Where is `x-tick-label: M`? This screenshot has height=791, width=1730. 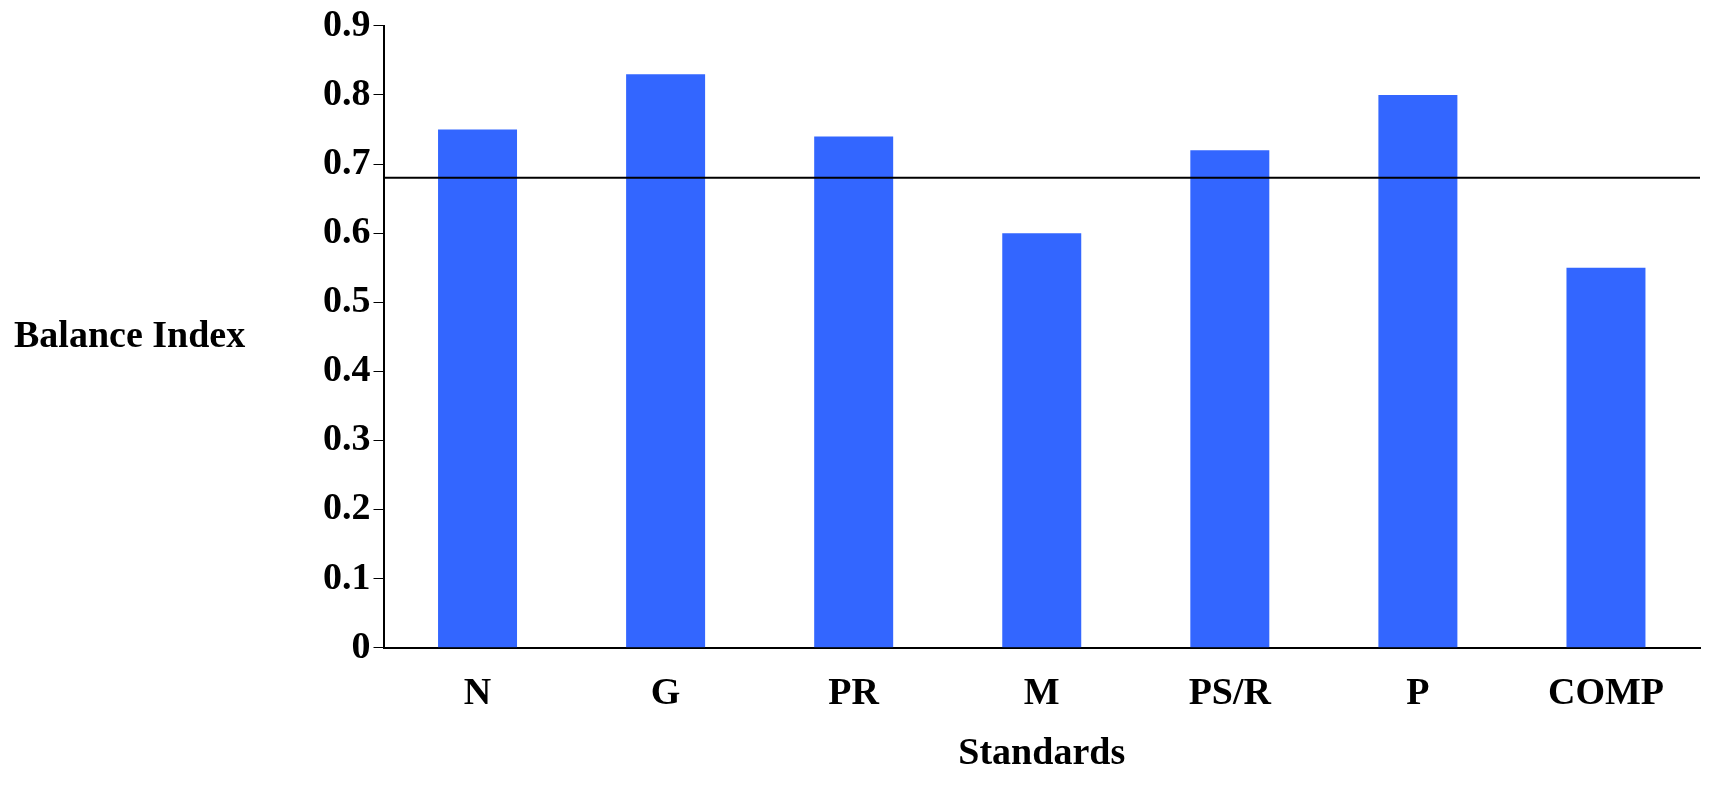
x-tick-label: M is located at coordinates (1041, 691).